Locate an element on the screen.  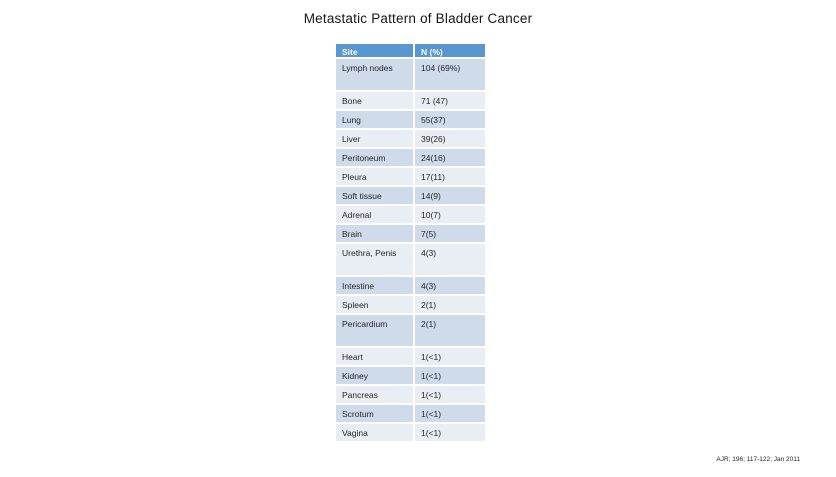
n-percent-cell: 71 (47) is located at coordinates (434, 100).